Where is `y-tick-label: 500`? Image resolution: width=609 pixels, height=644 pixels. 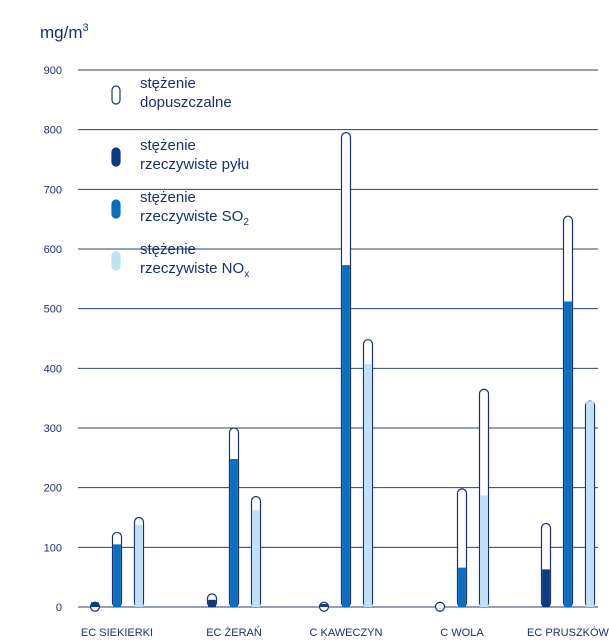 y-tick-label: 500 is located at coordinates (53, 310).